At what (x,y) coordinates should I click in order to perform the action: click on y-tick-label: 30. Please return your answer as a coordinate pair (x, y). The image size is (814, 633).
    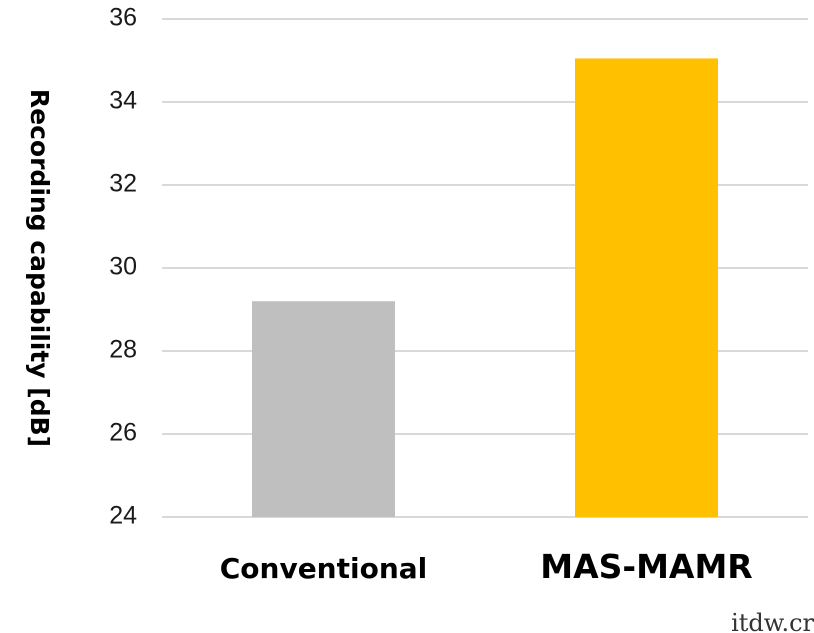
    Looking at the image, I should click on (123, 267).